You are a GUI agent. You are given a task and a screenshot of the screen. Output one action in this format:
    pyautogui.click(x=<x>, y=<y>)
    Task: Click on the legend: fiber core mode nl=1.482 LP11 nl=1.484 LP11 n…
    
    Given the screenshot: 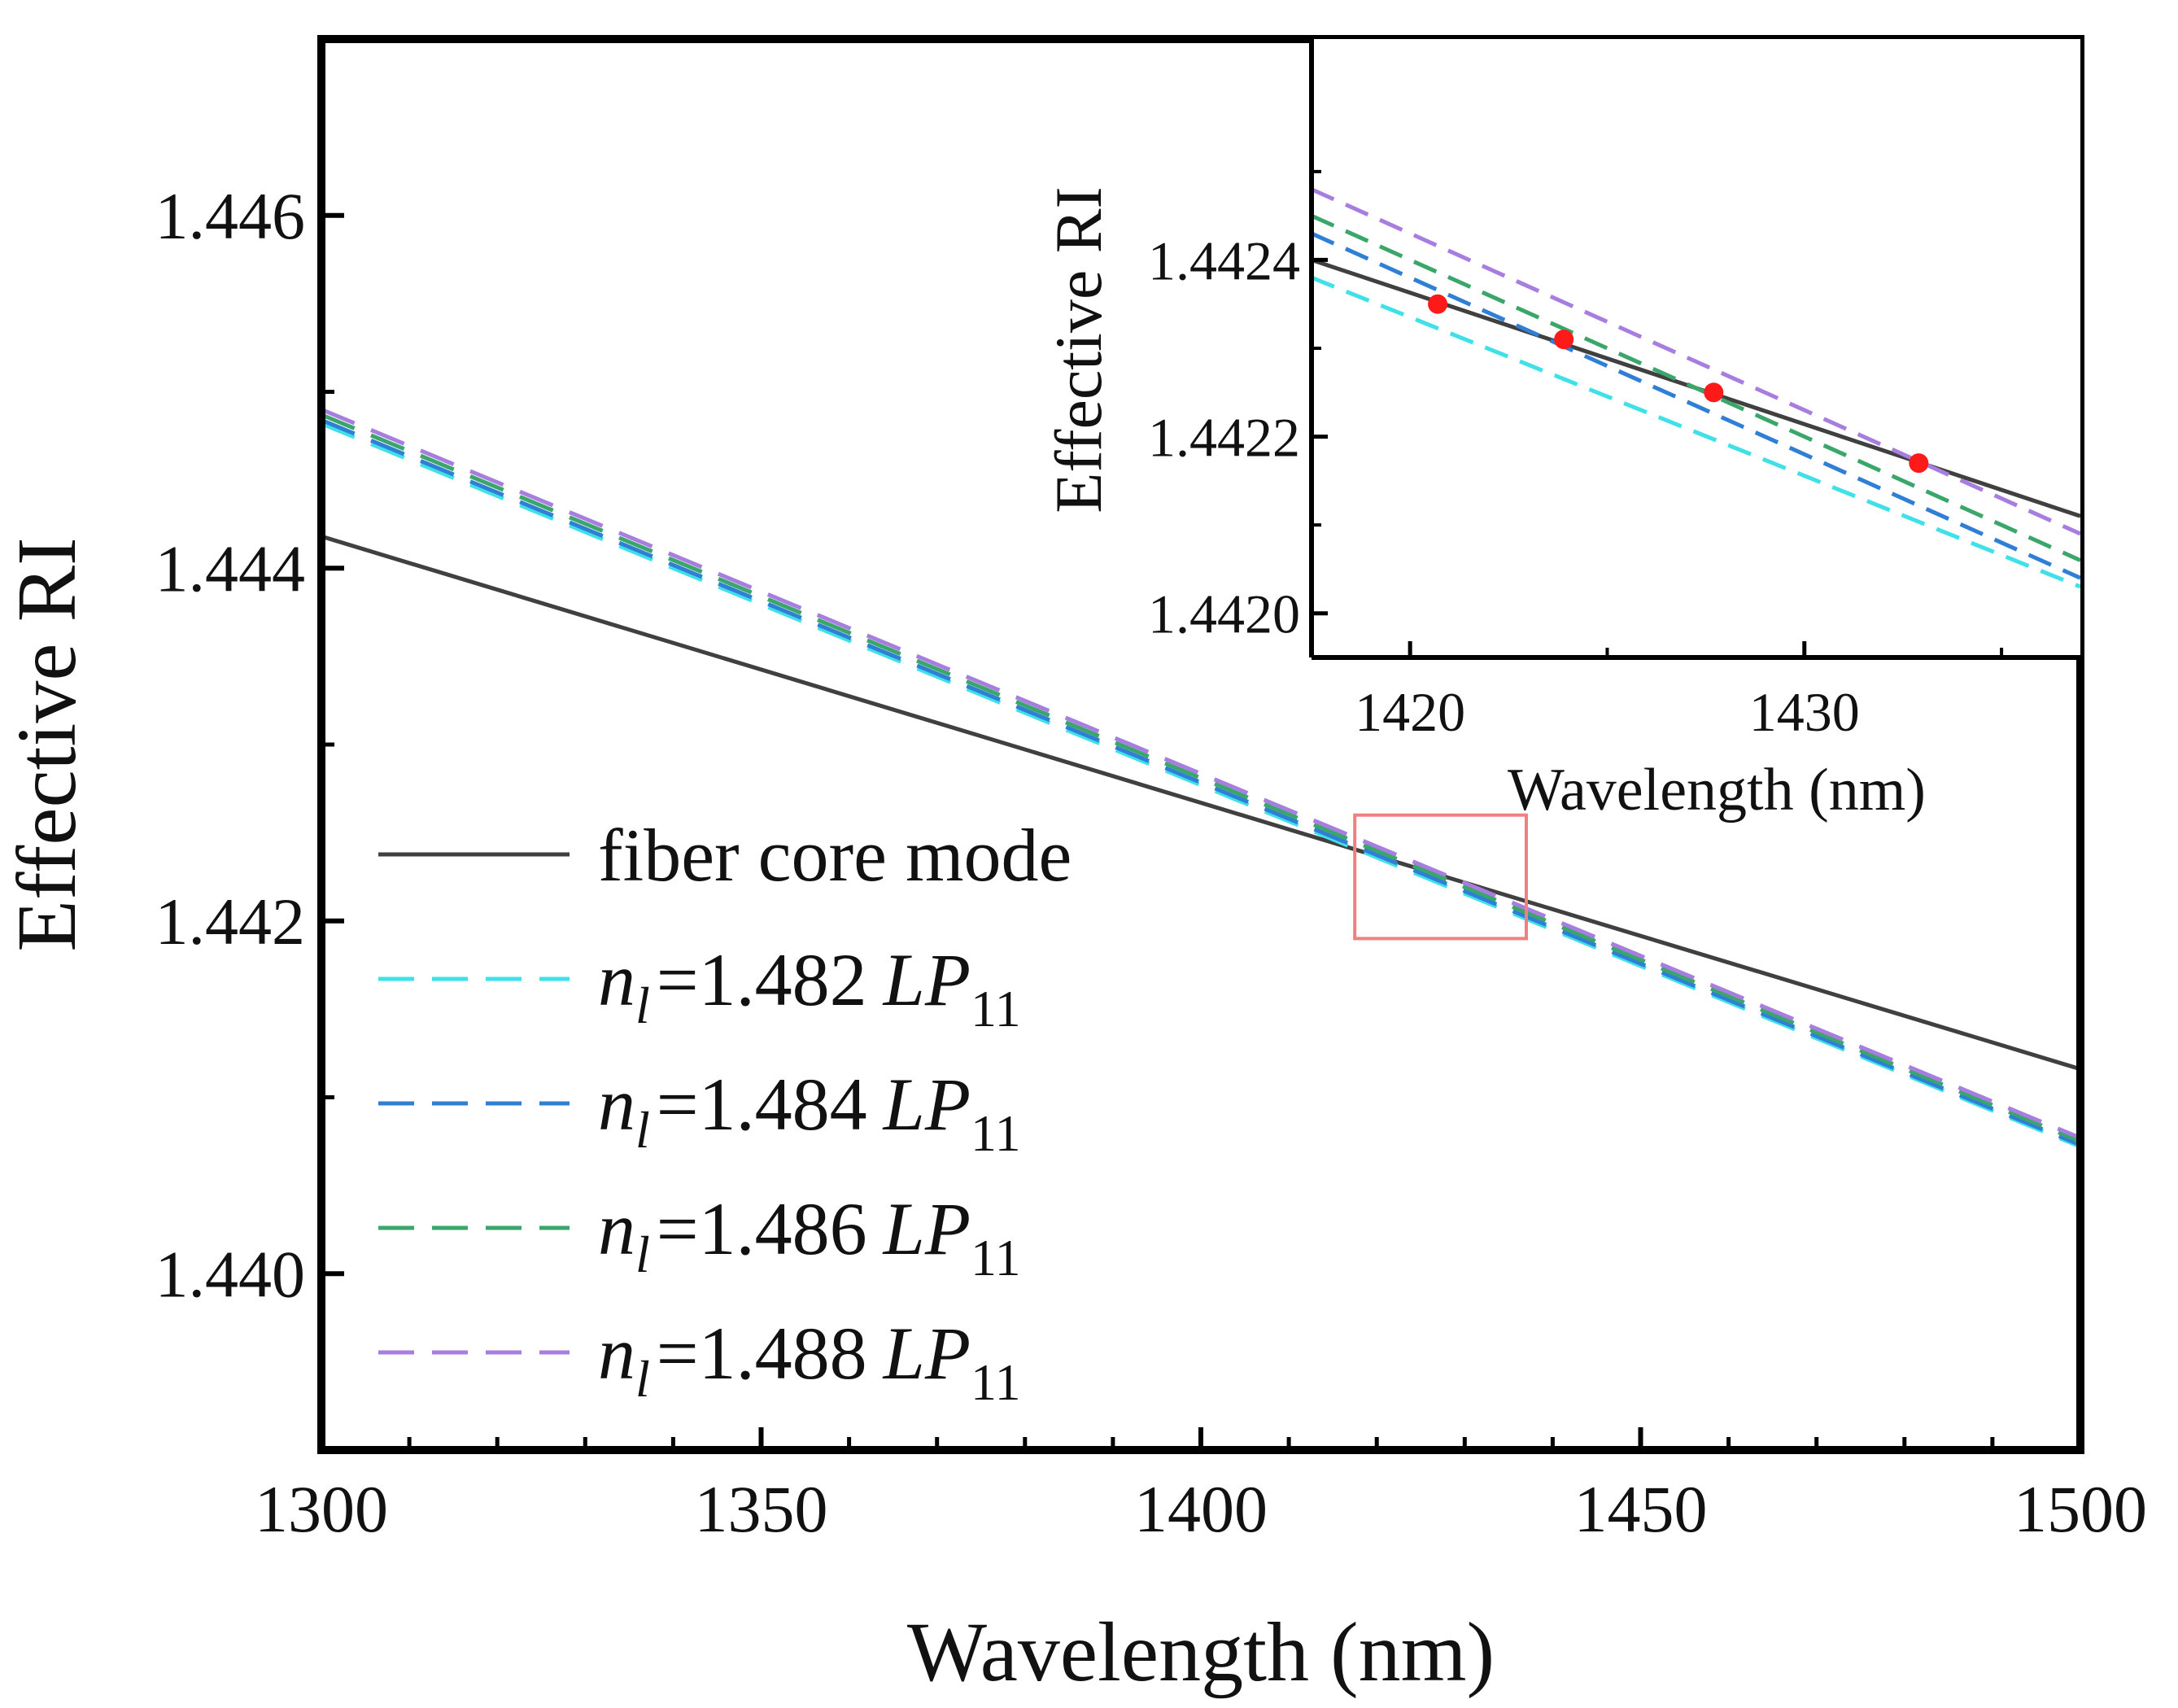 What is the action you would take?
    pyautogui.click(x=725, y=1112)
    